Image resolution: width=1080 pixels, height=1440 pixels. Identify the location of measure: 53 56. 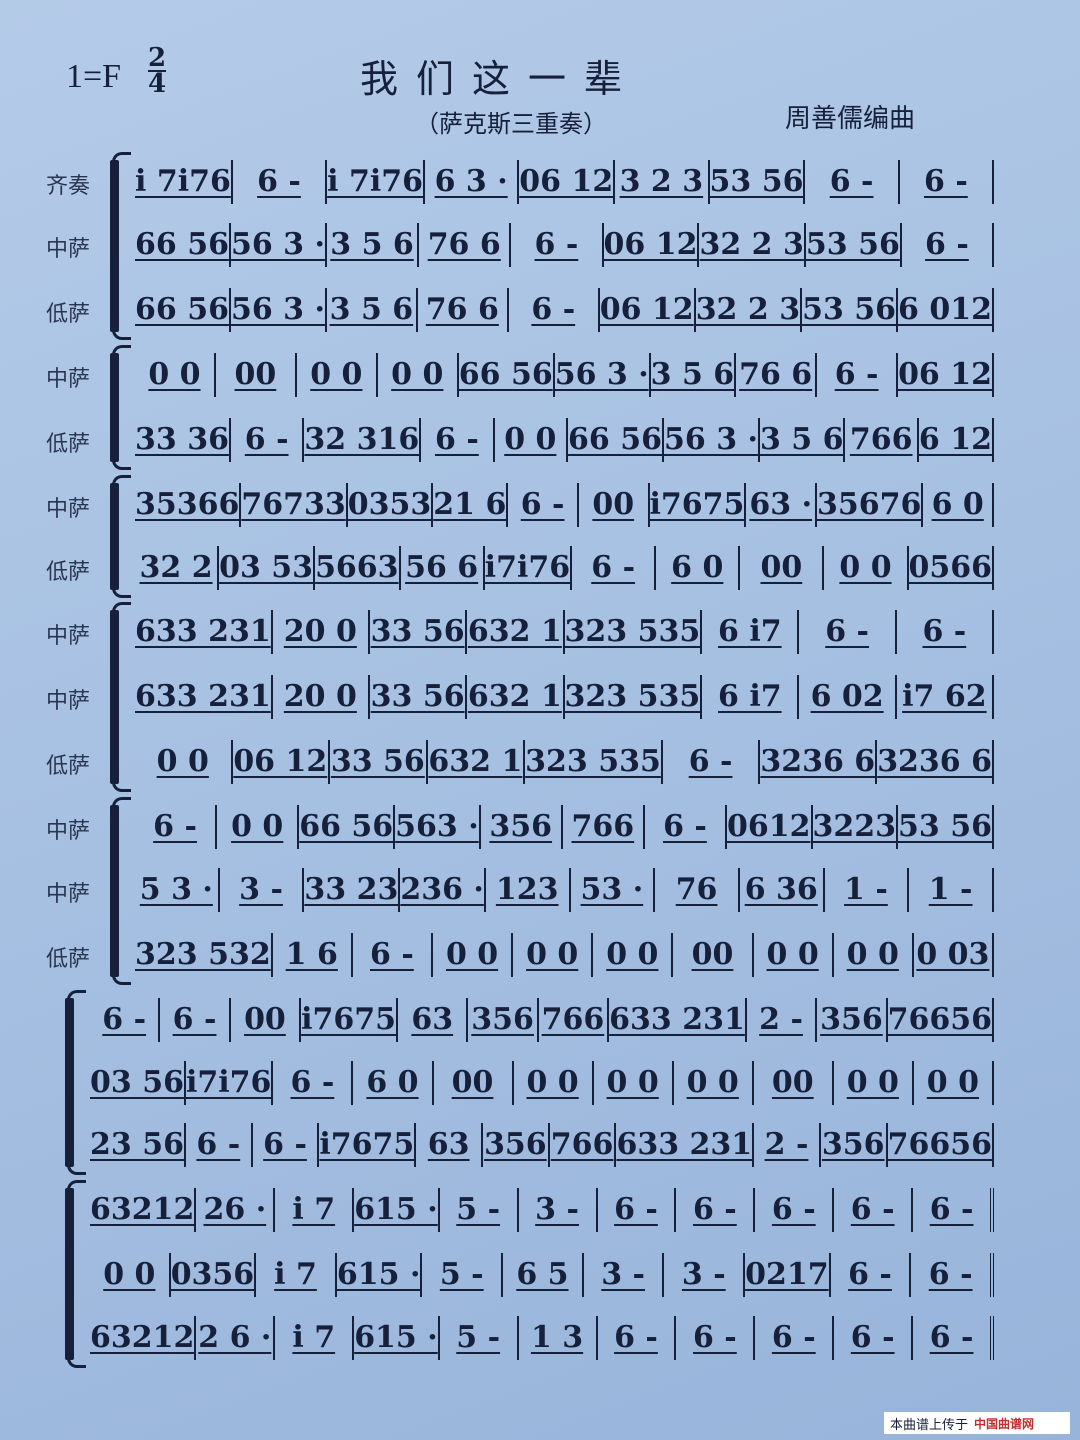
(854, 245).